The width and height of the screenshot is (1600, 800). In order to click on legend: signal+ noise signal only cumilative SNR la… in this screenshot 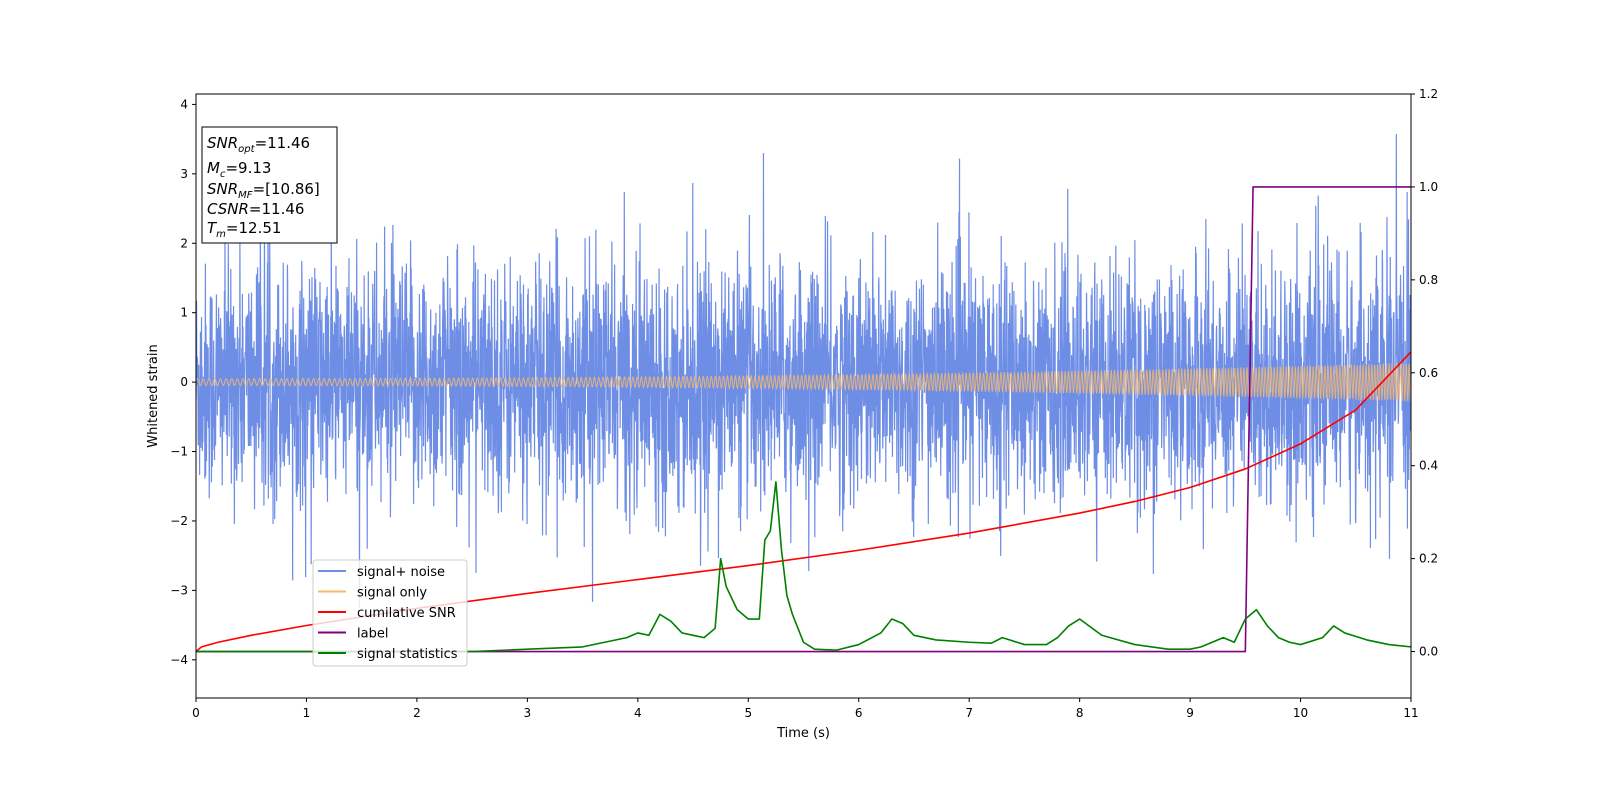, I will do `click(390, 613)`.